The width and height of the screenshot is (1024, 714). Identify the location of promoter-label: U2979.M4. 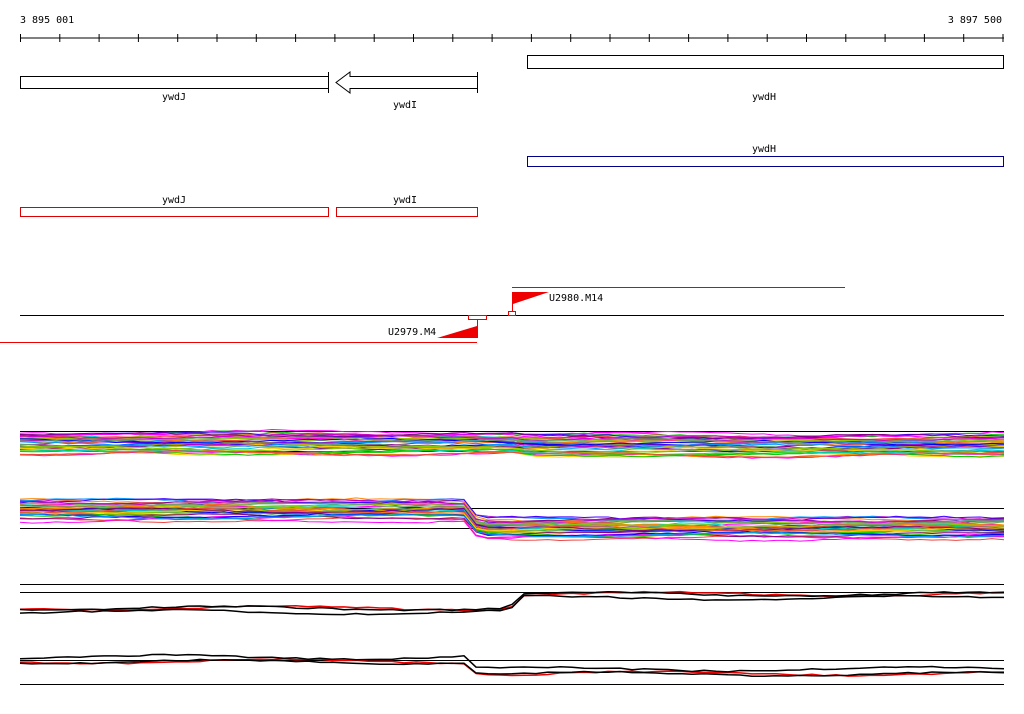
(412, 332).